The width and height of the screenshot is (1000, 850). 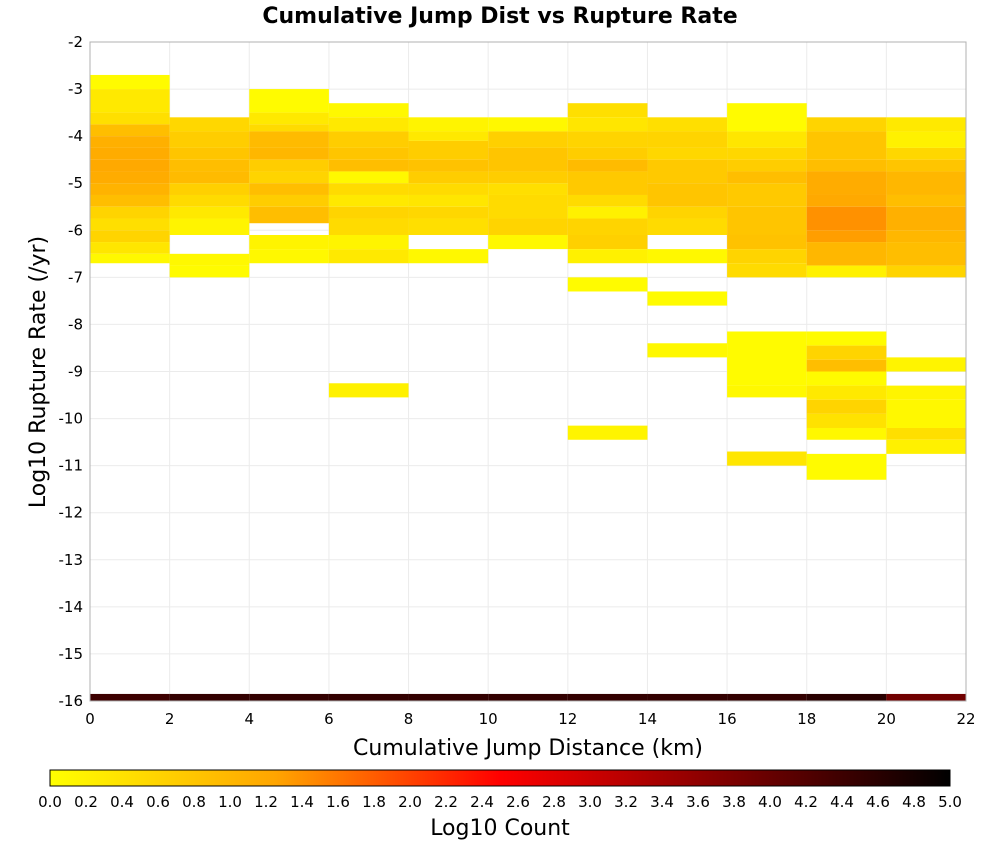 I want to click on colorbar-tick-label: 1.6, so click(x=338, y=802).